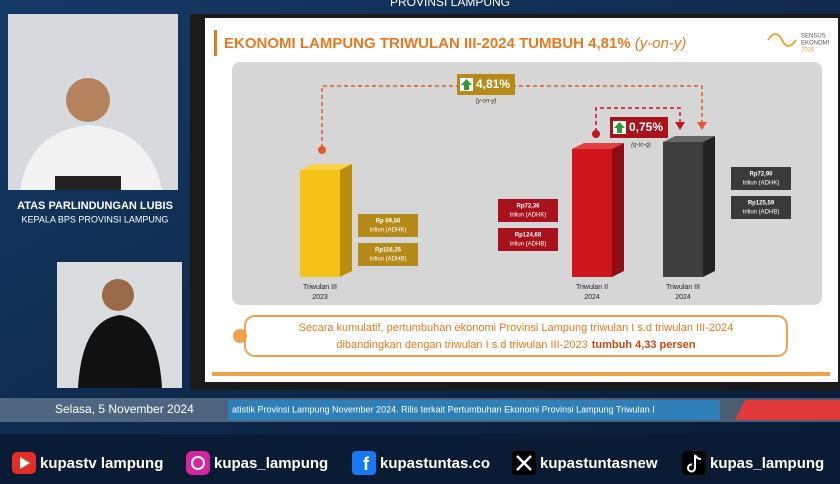  Describe the element at coordinates (521, 374) in the screenshot. I see `slide-footer-line` at that location.